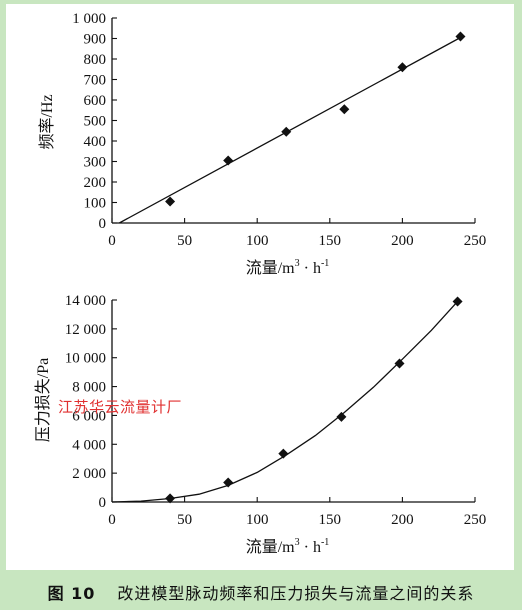  What do you see at coordinates (89, 416) in the screenshot?
I see `y-tick-label: 6 000` at bounding box center [89, 416].